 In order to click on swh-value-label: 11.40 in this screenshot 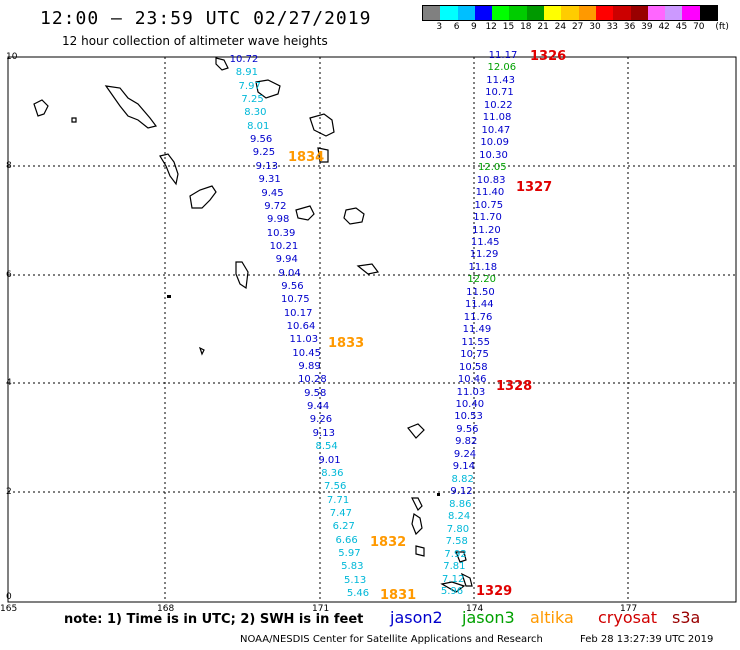, I will do `click(490, 193)`.